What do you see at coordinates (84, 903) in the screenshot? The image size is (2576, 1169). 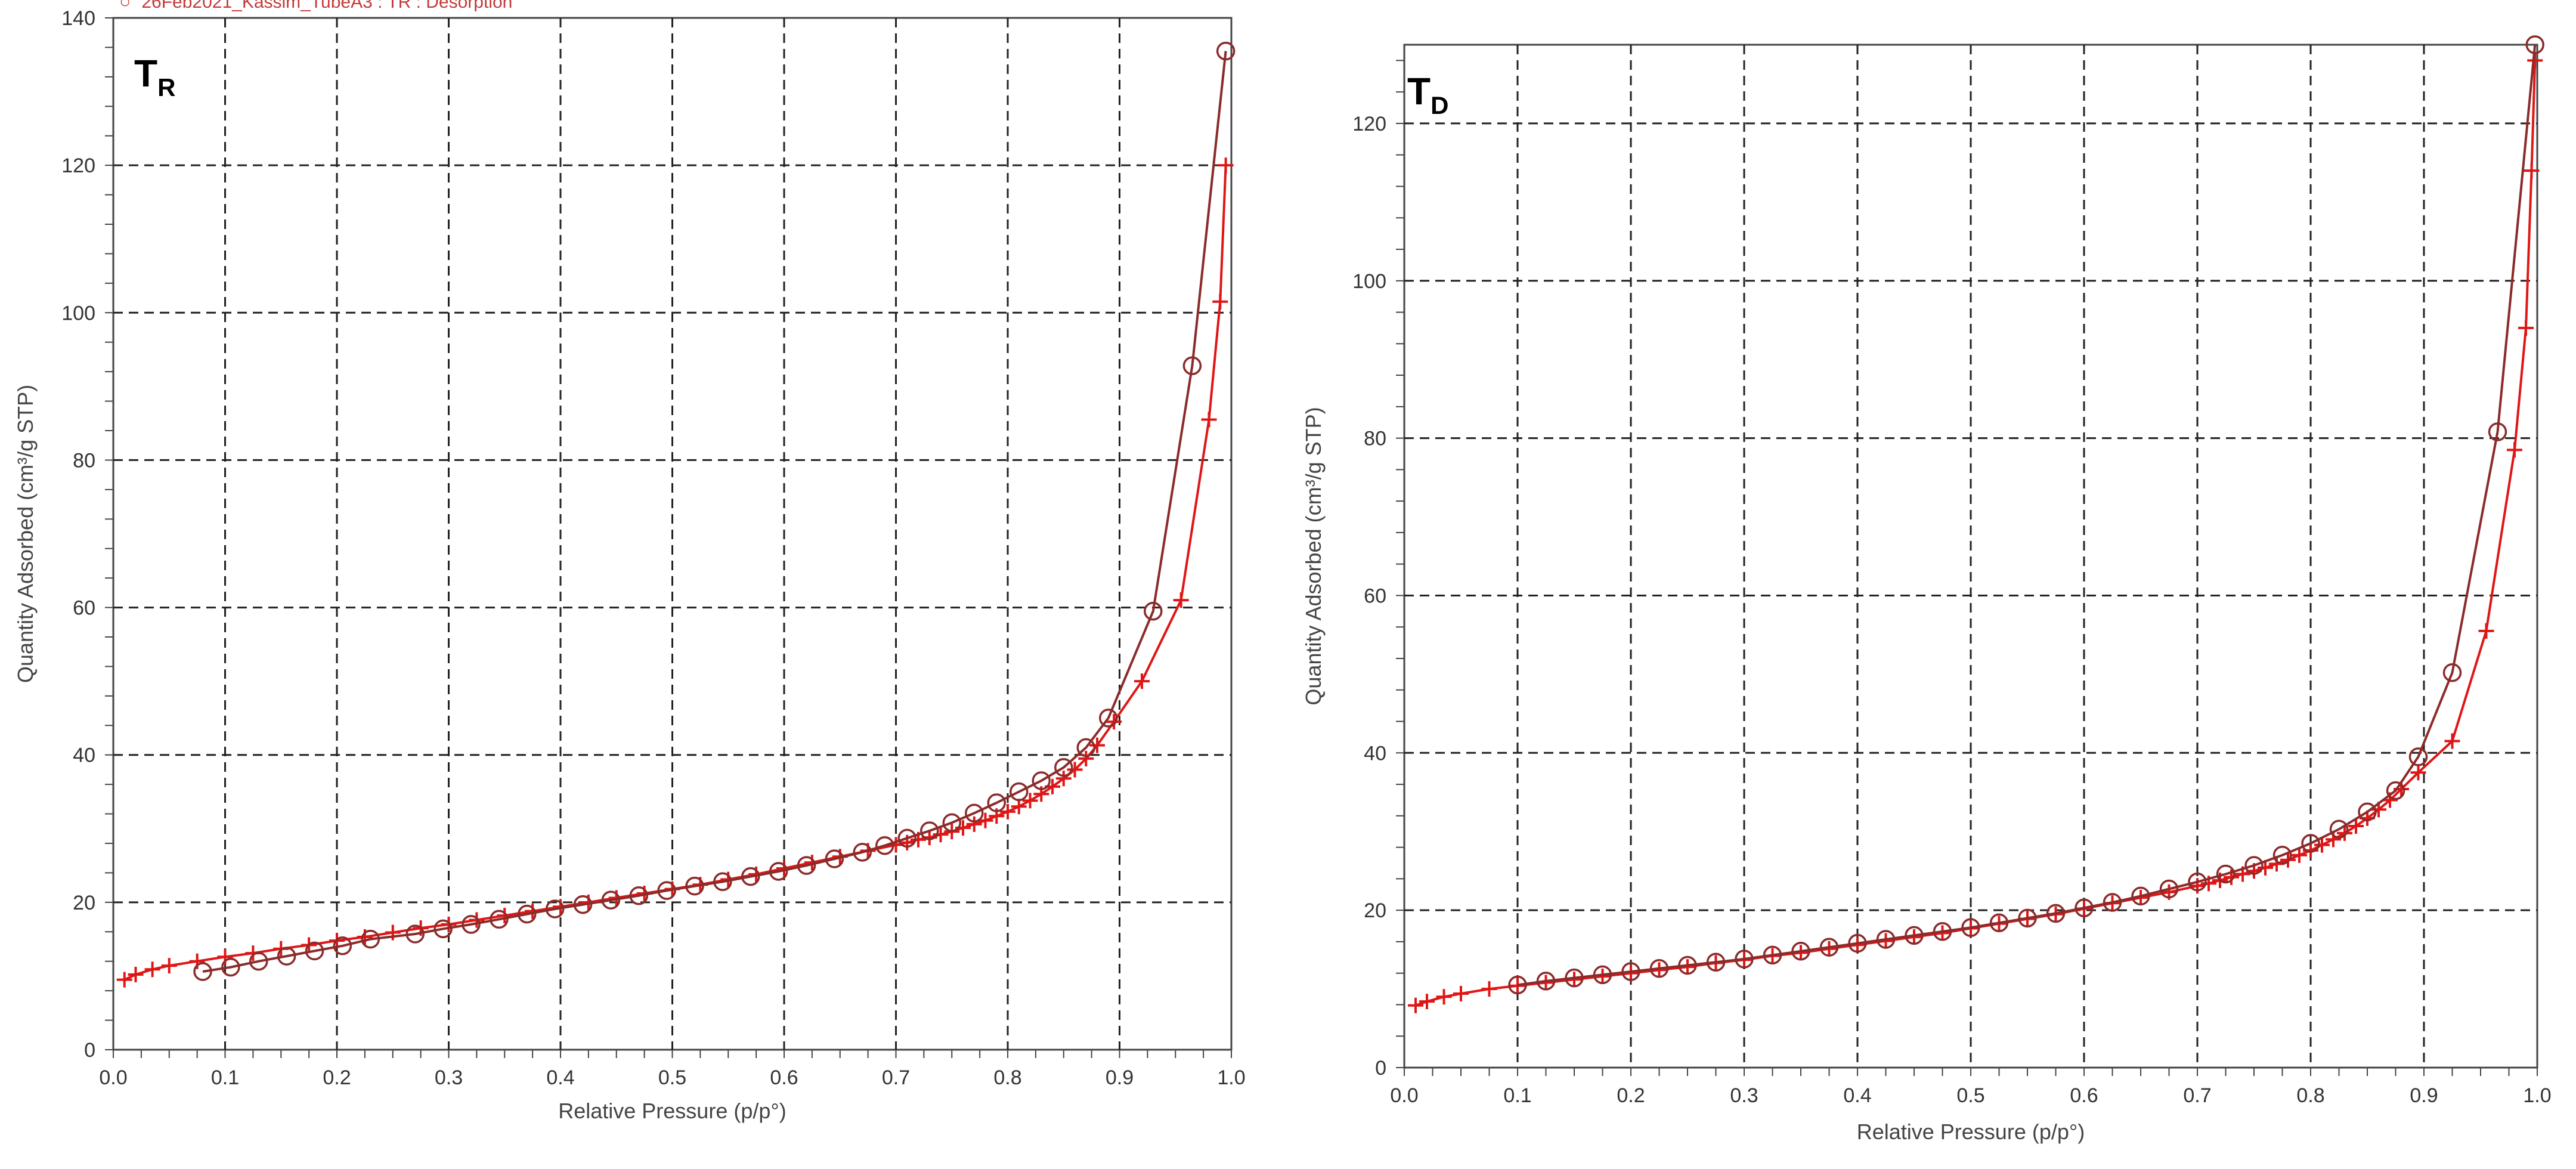 I see `y-tick-label: 20` at bounding box center [84, 903].